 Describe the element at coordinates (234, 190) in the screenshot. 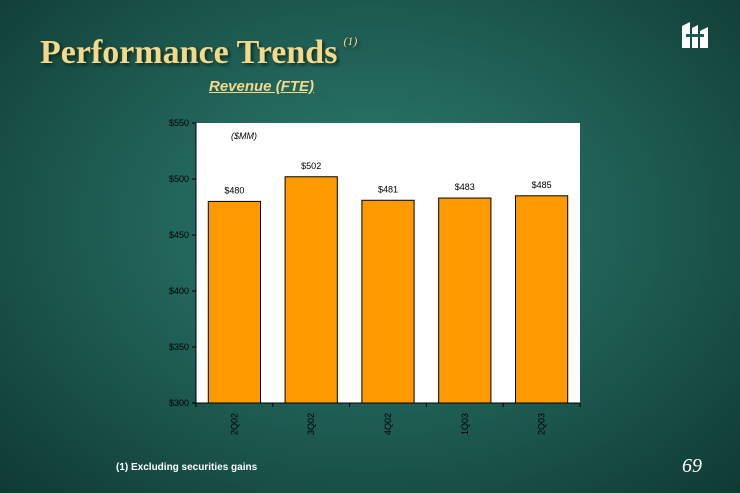

I see `data-label: $480` at that location.